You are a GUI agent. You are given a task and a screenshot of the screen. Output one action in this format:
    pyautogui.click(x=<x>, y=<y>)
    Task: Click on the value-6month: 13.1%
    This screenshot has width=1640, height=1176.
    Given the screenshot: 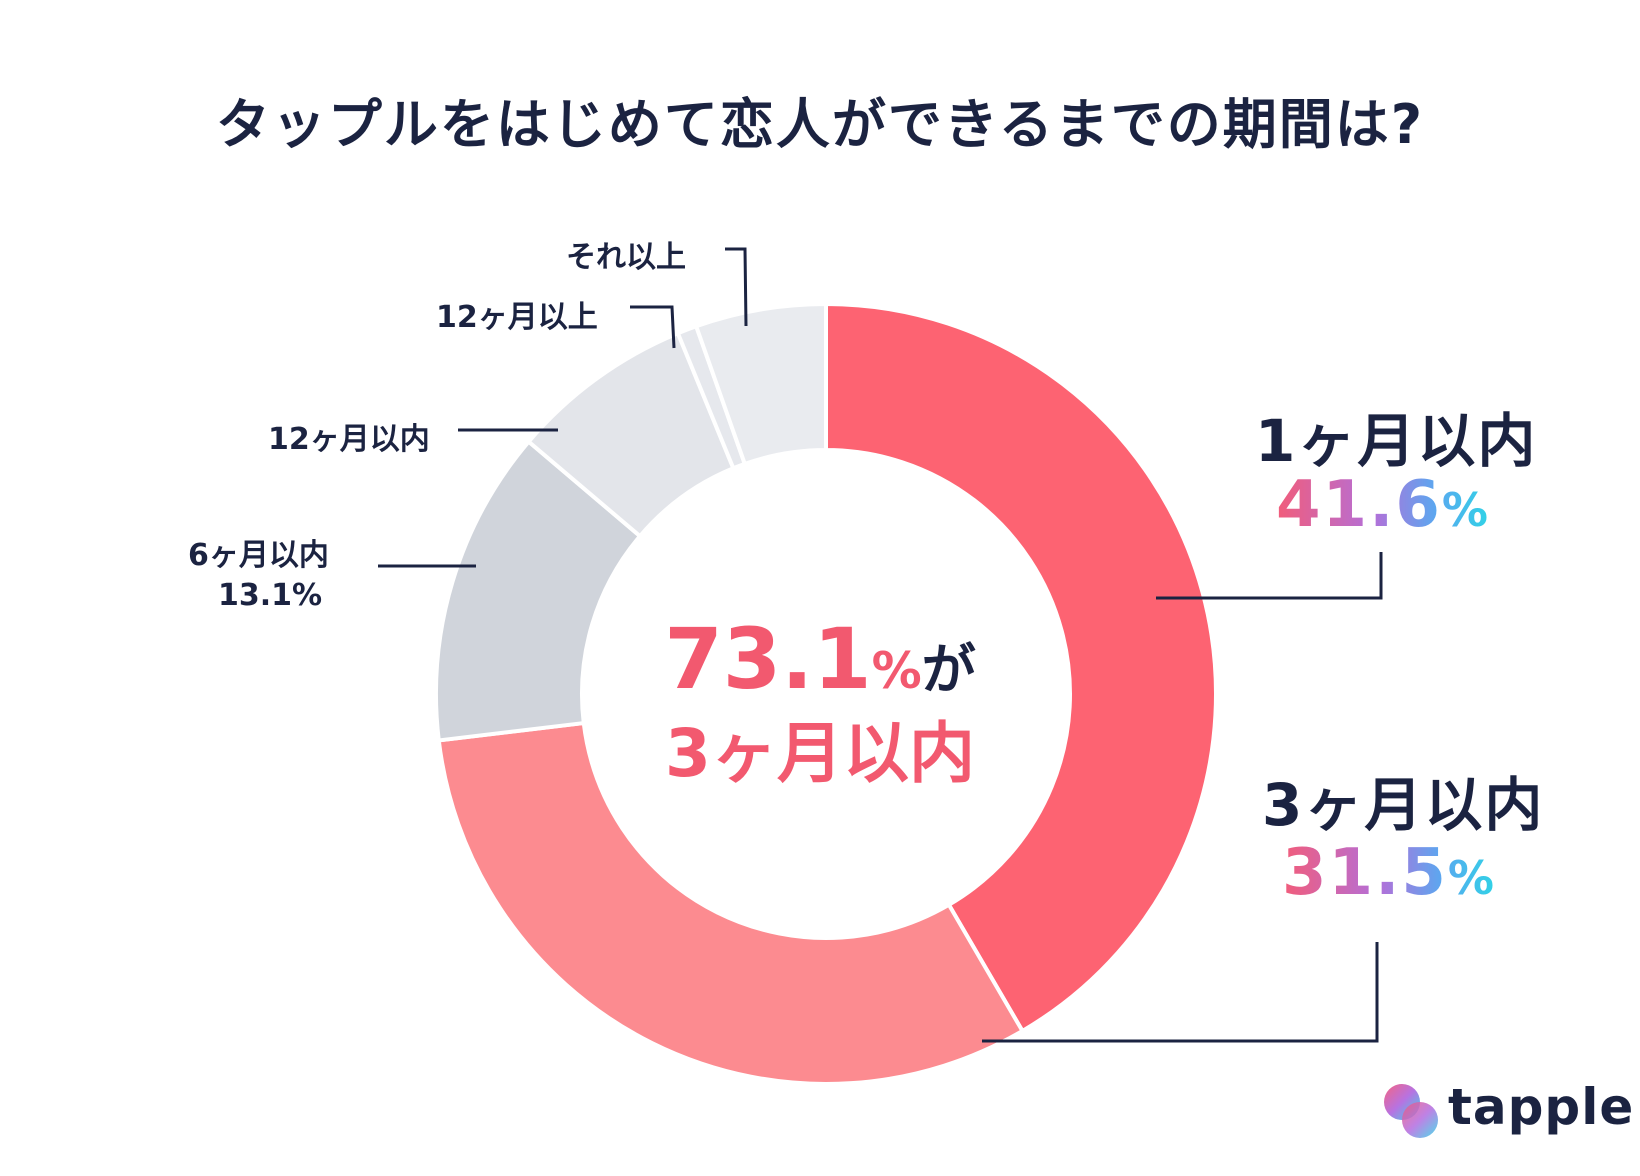 What is the action you would take?
    pyautogui.click(x=270, y=595)
    